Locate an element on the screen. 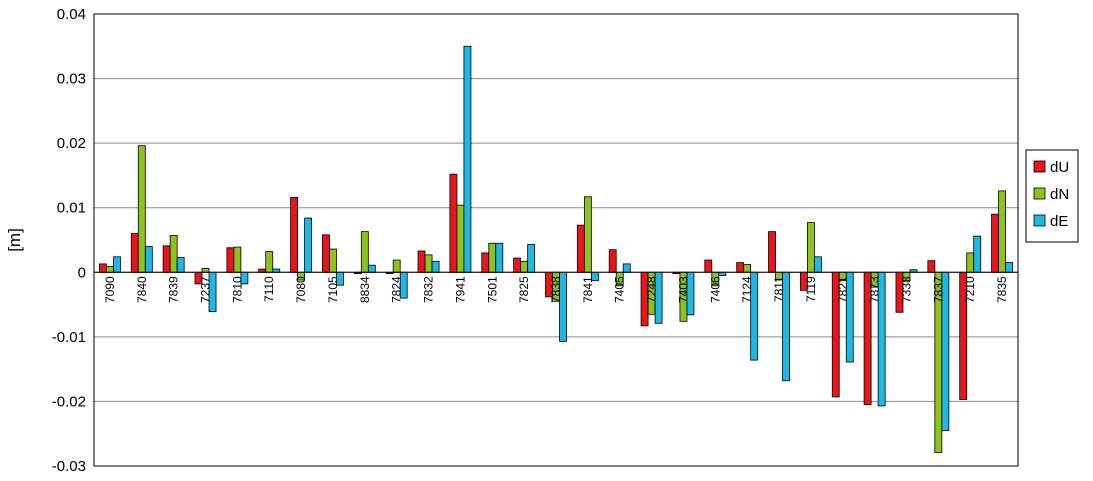 The image size is (1093, 481). y-tick-label: -0.02 is located at coordinates (69, 401).